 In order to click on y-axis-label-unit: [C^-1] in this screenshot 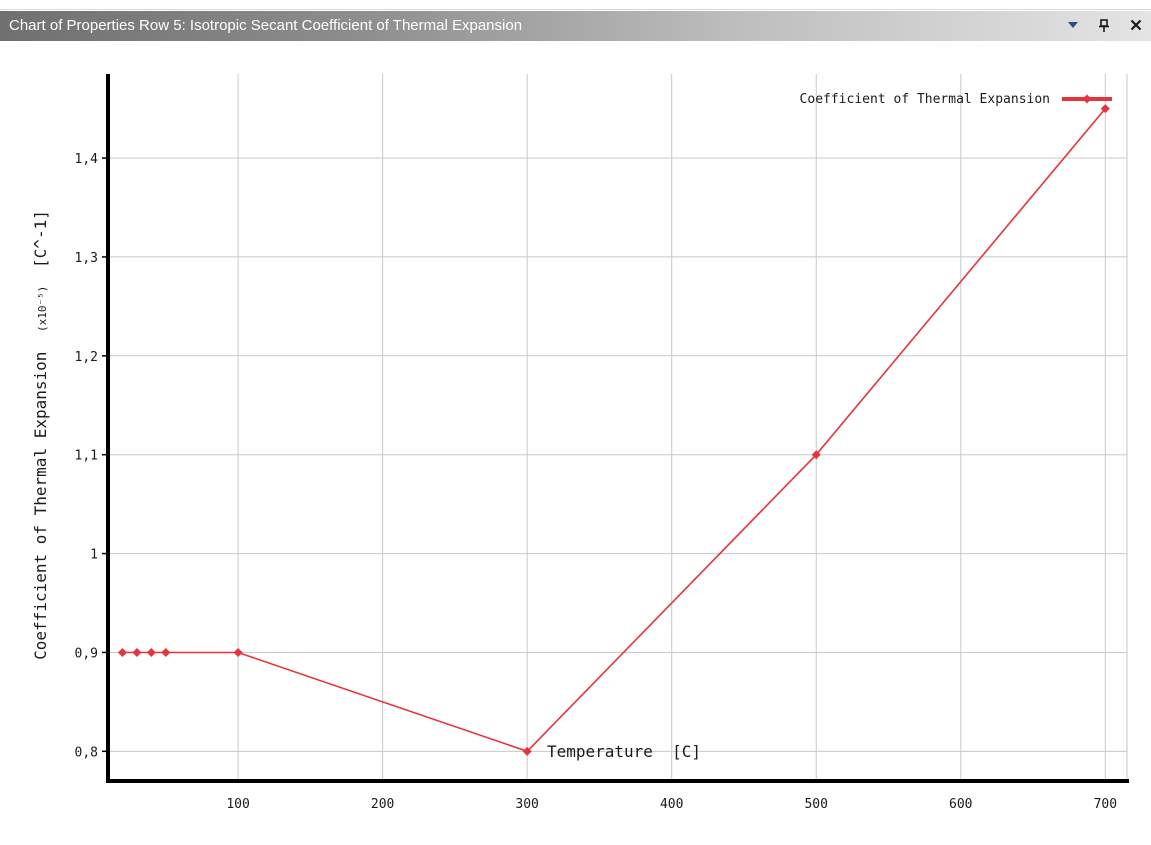, I will do `click(40, 239)`.